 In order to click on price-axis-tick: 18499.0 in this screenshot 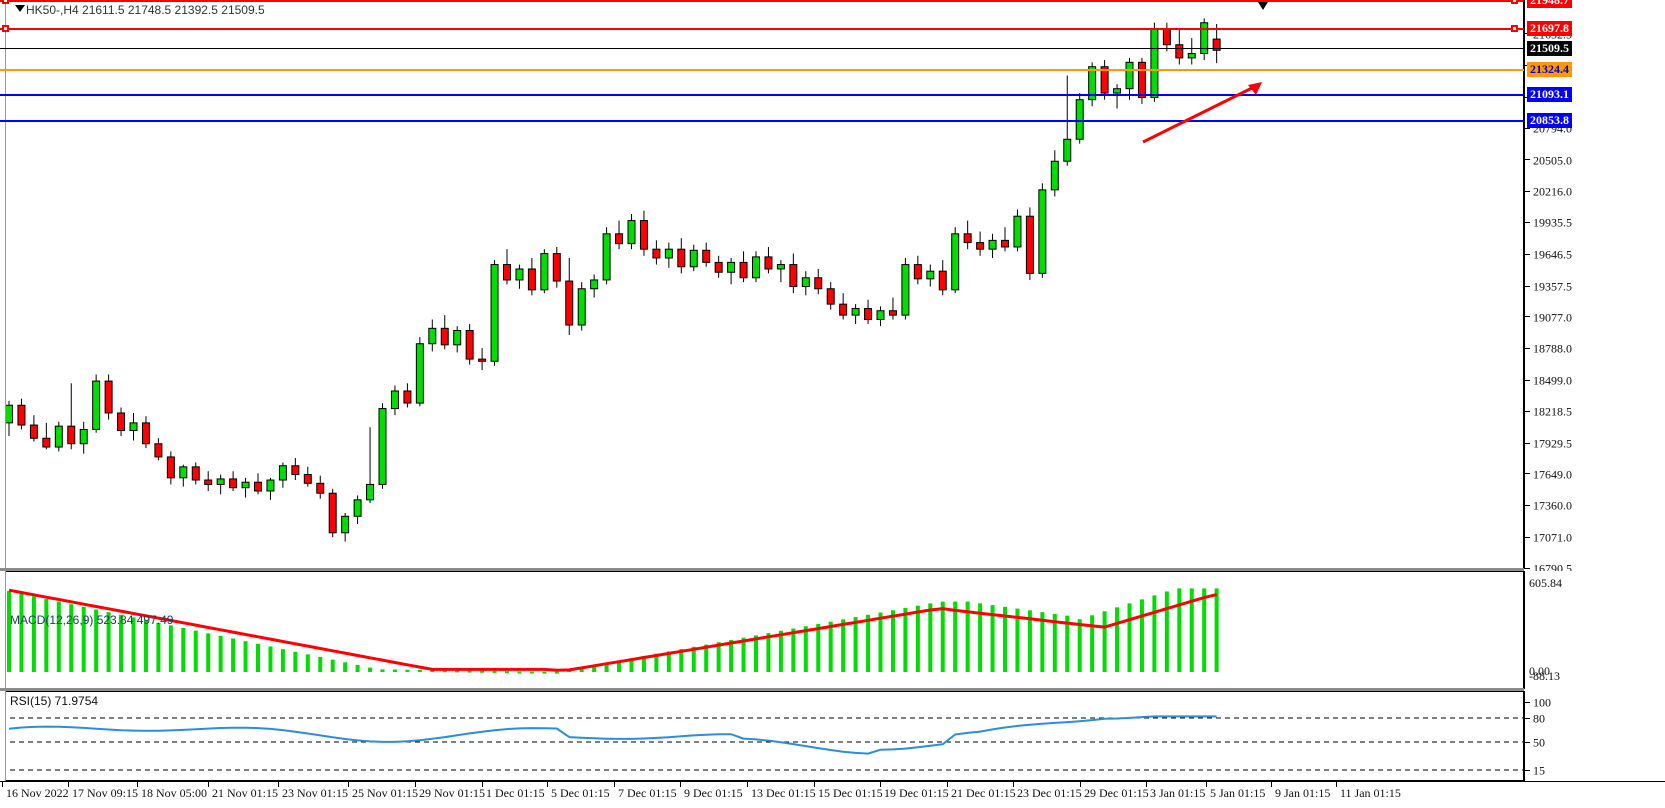, I will do `click(1548, 379)`.